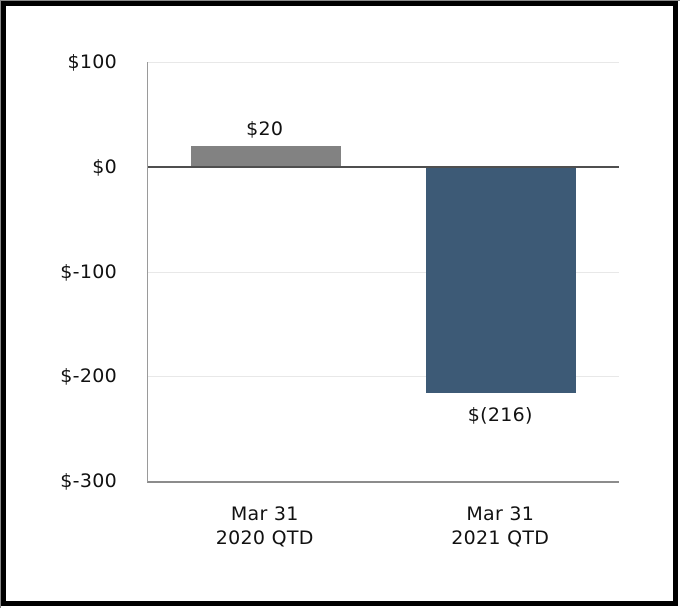 This screenshot has height=608, width=680. I want to click on category-label-line: 2020 QTD, so click(264, 538).